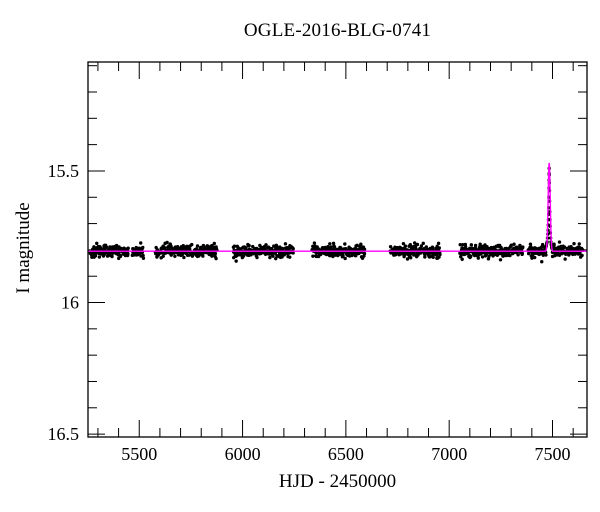 This screenshot has height=512, width=600. Describe the element at coordinates (243, 454) in the screenshot. I see `x-tick-label: 6000` at that location.